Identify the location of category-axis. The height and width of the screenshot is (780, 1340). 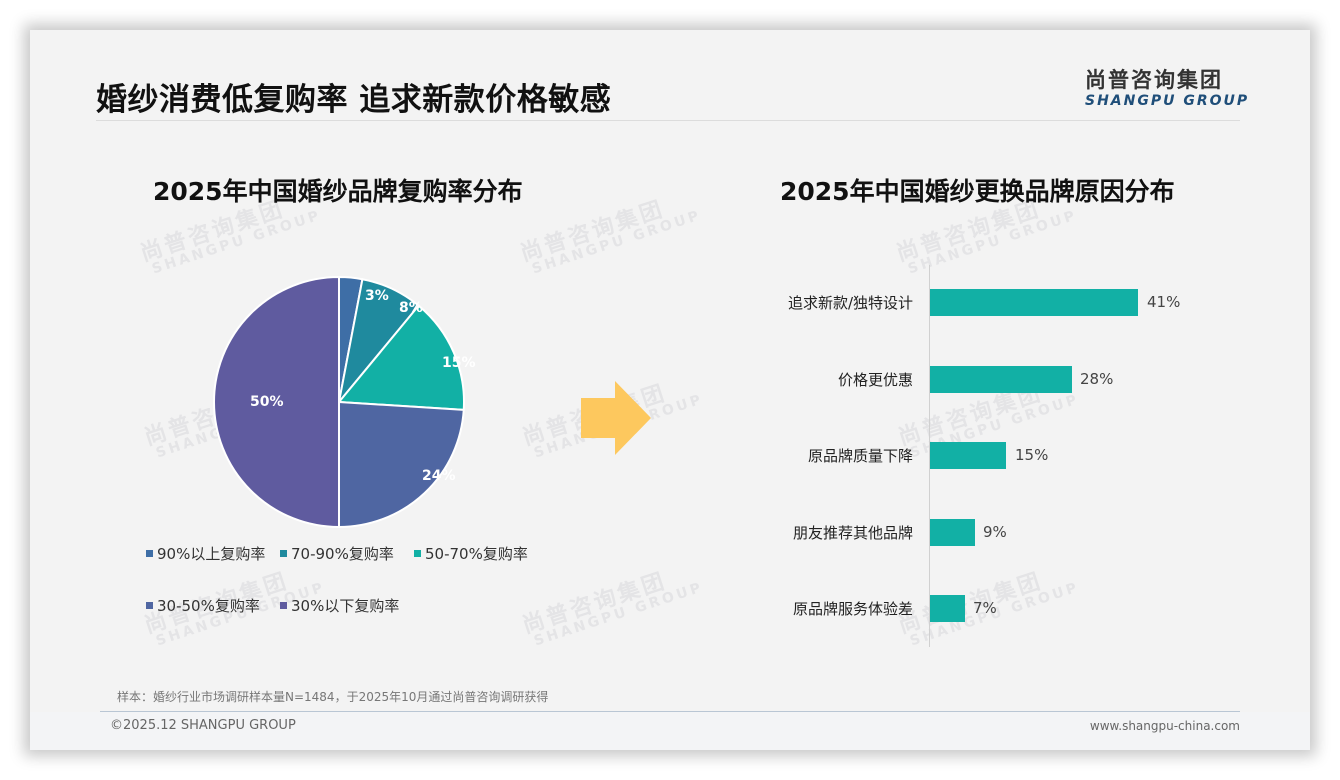
(929, 456).